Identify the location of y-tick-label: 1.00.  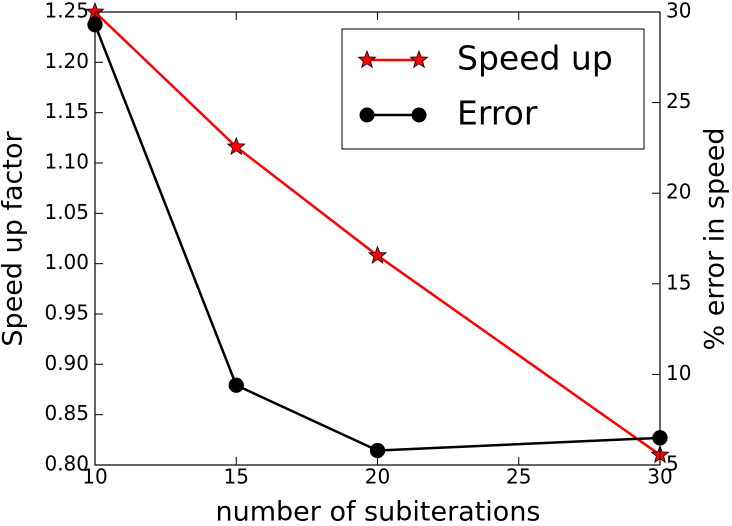
(66, 262).